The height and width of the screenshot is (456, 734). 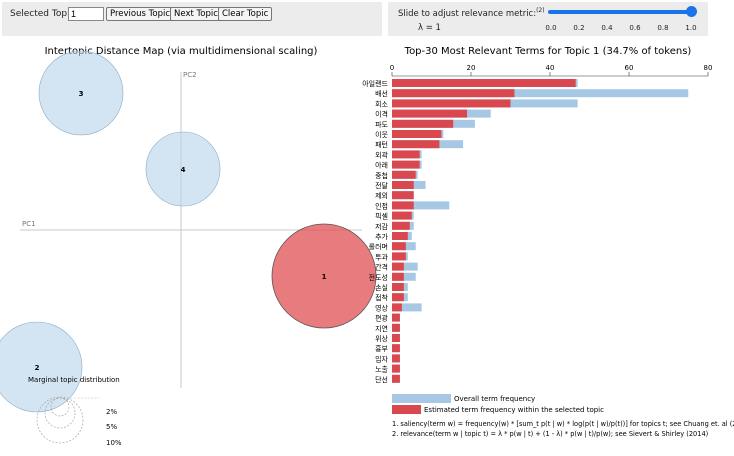 What do you see at coordinates (381, 144) in the screenshot?
I see `term-label: 패턴` at bounding box center [381, 144].